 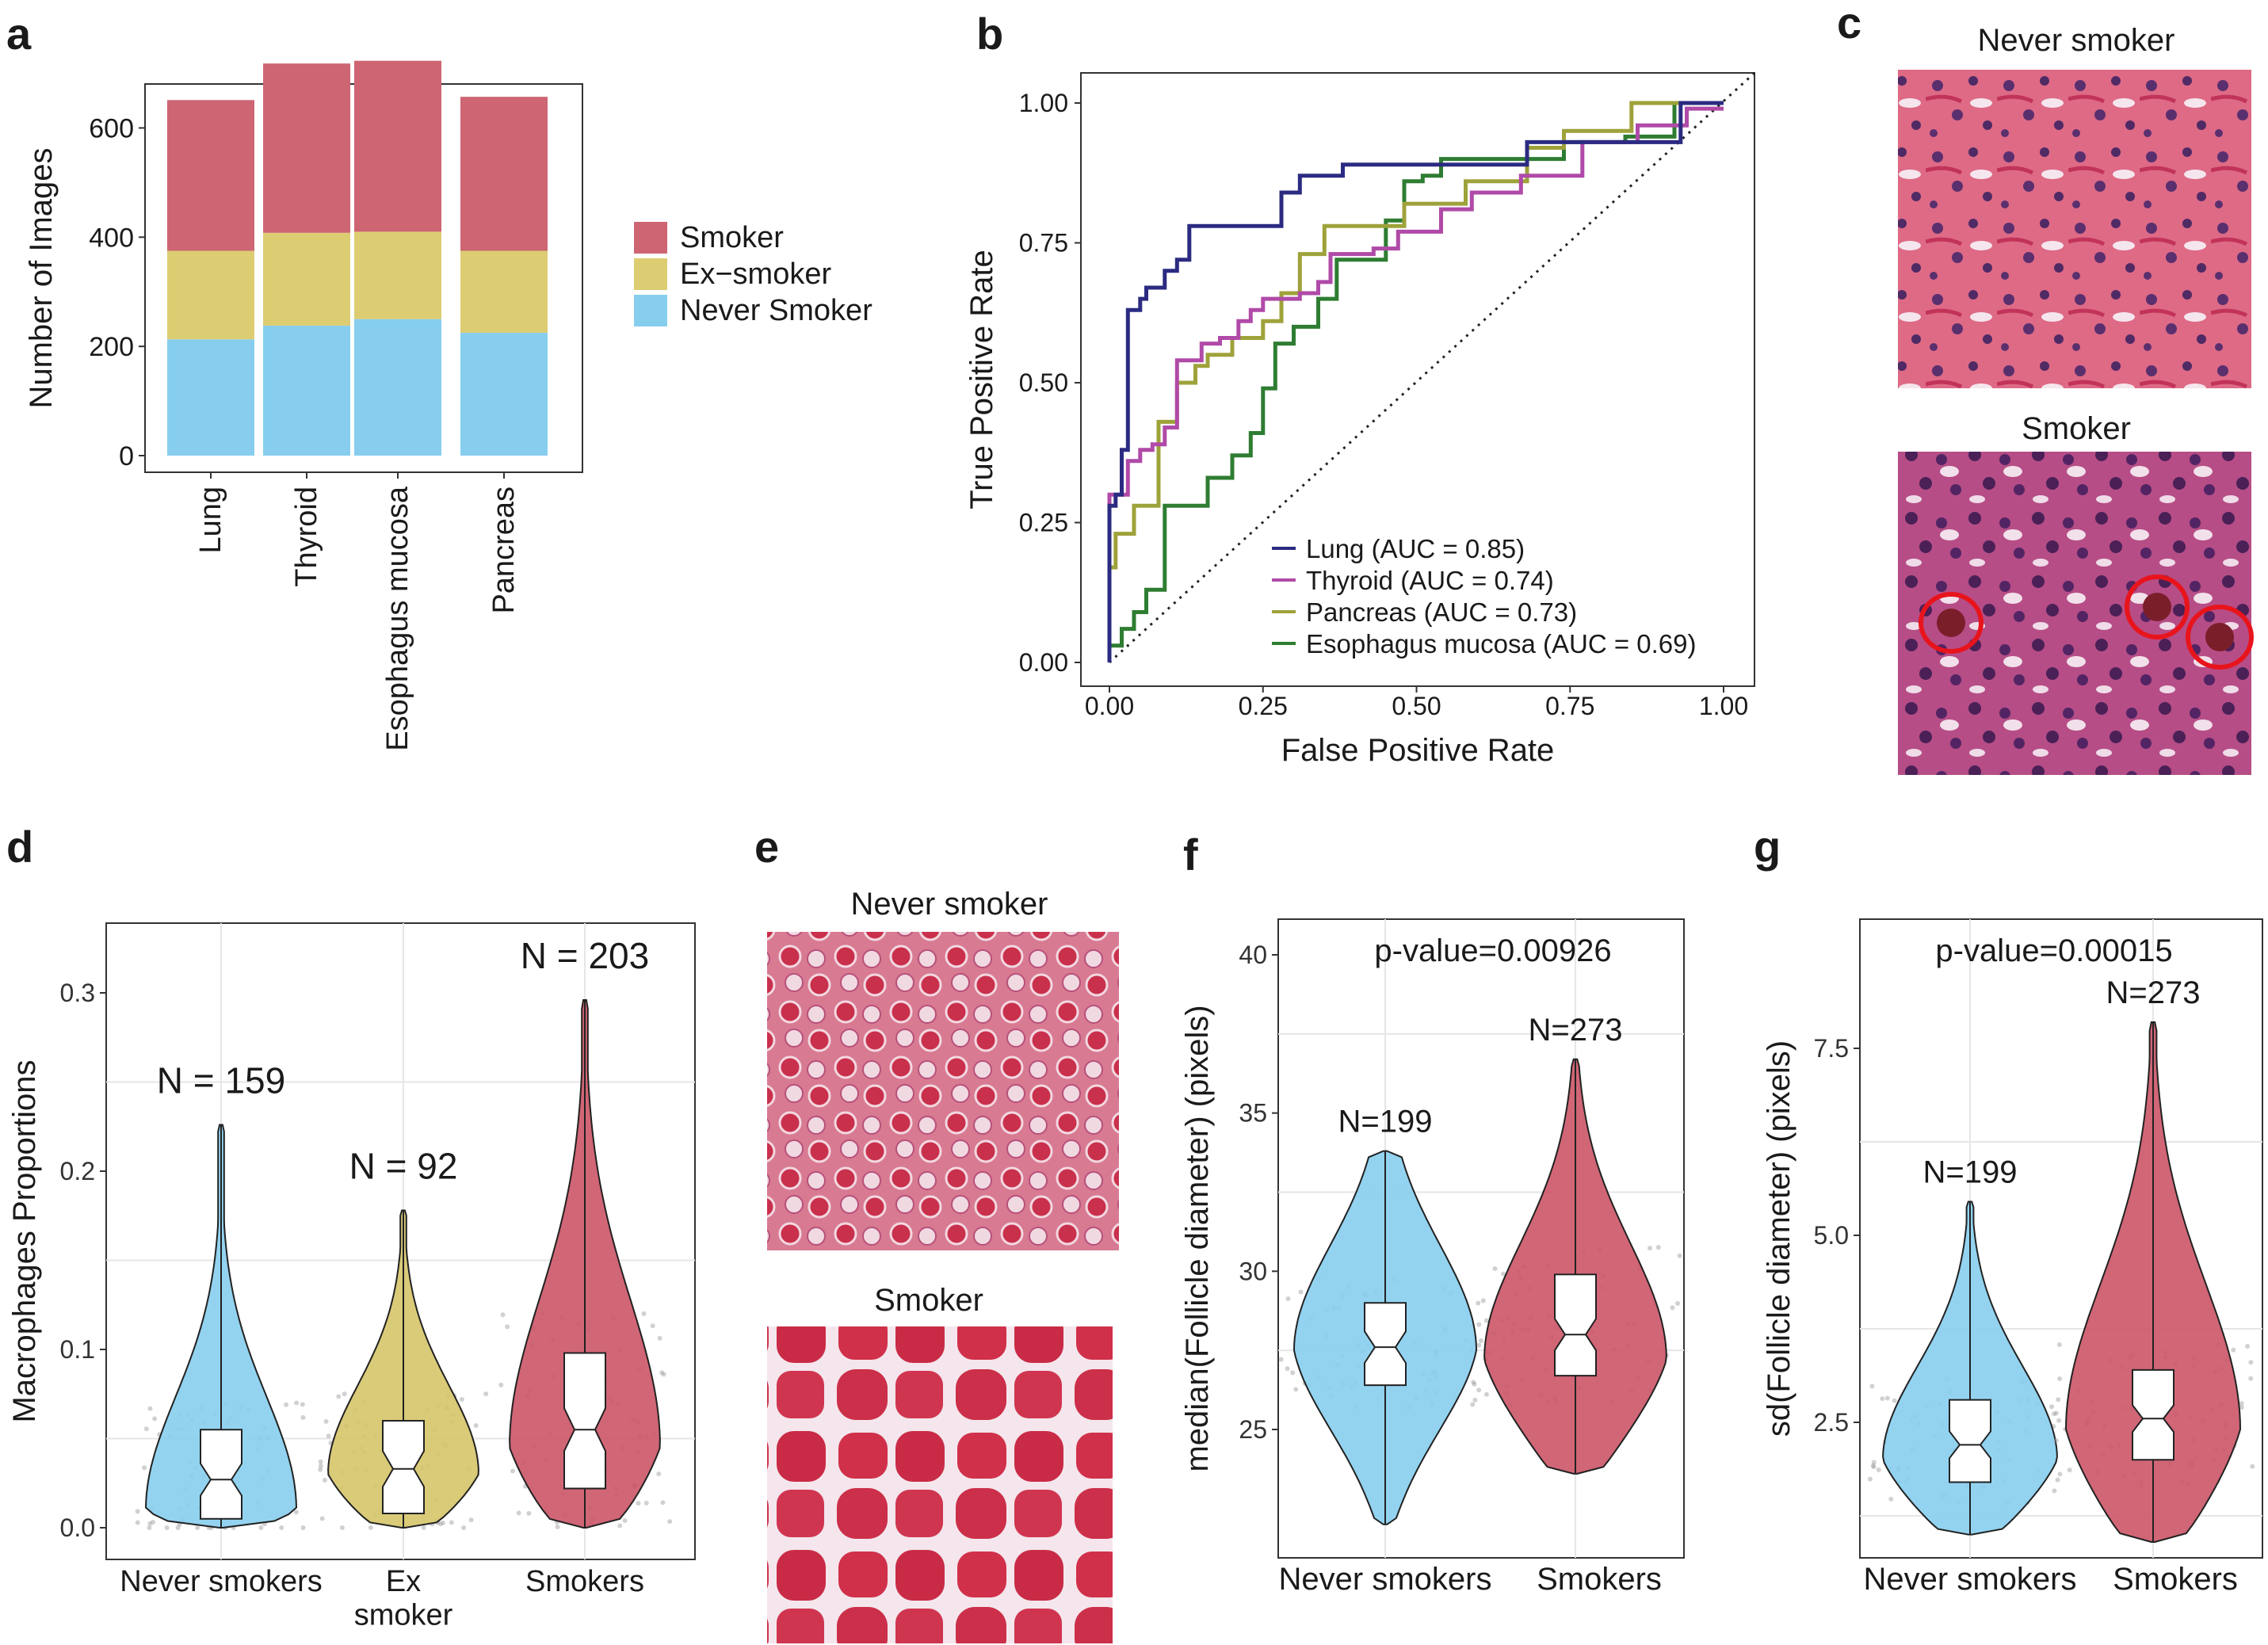 What do you see at coordinates (1415, 382) in the screenshot?
I see `roc-curve` at bounding box center [1415, 382].